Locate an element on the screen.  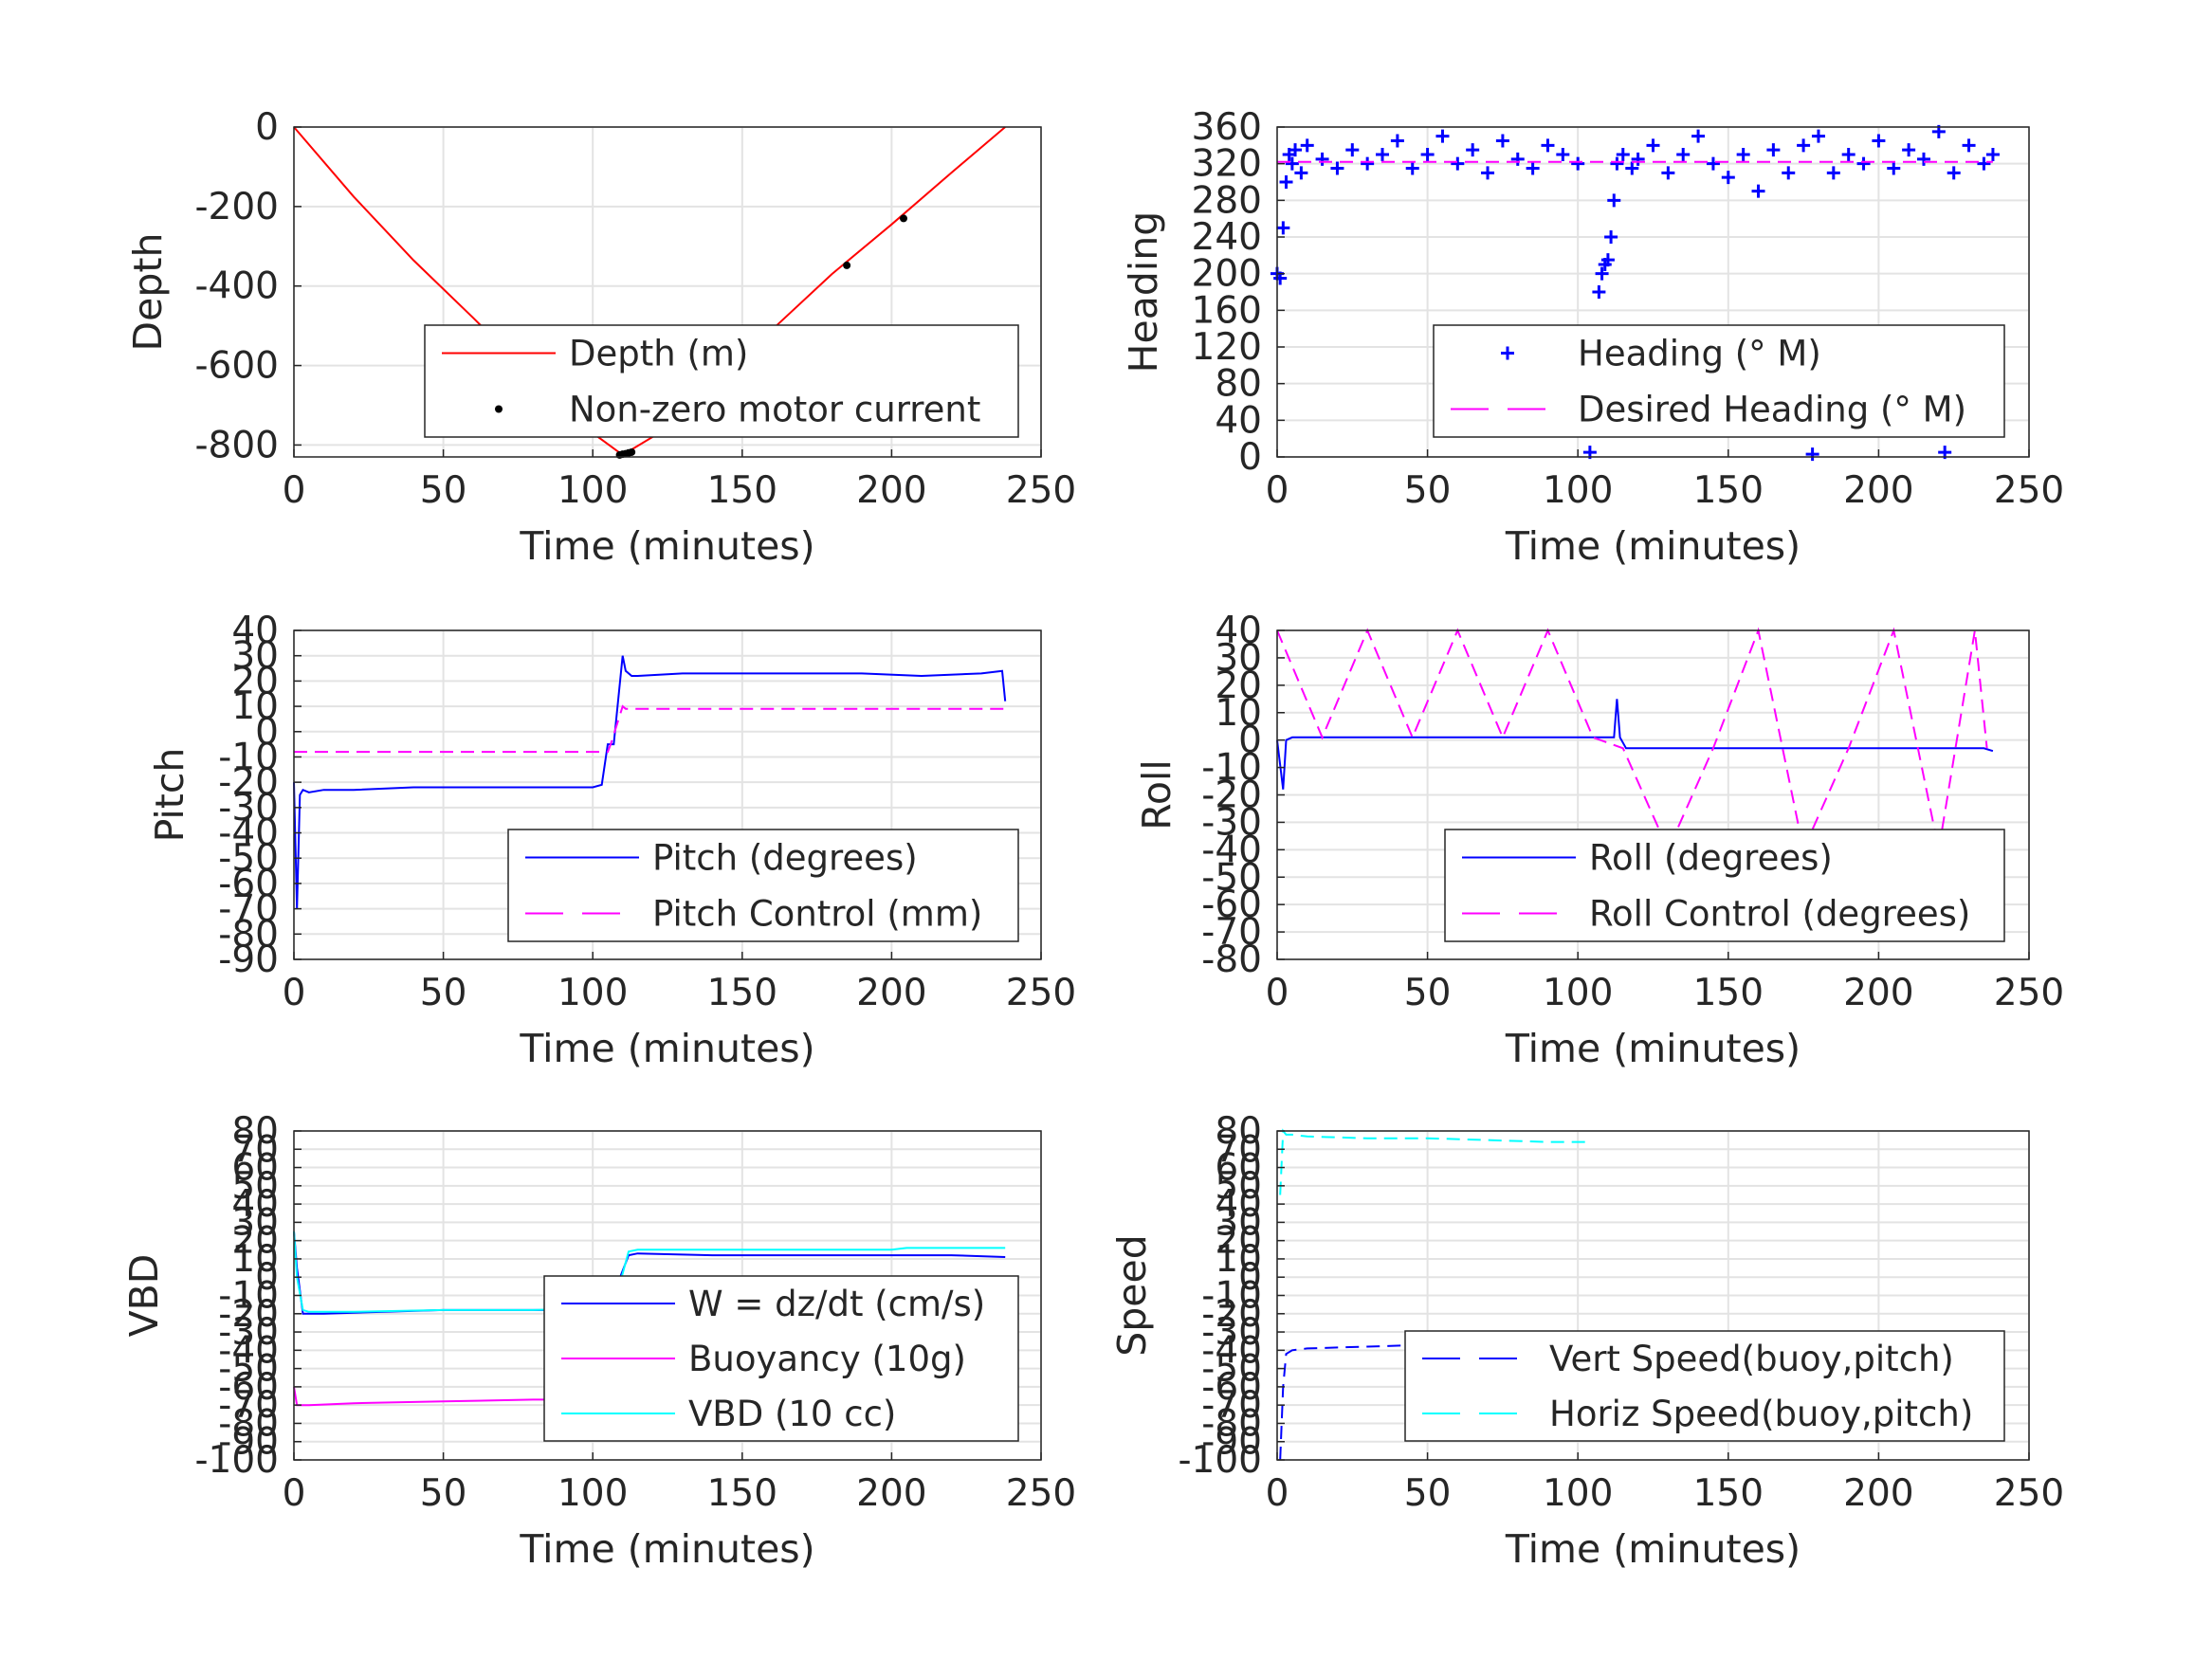
speed-xtick-label-5: 250 is located at coordinates (2029, 1493).